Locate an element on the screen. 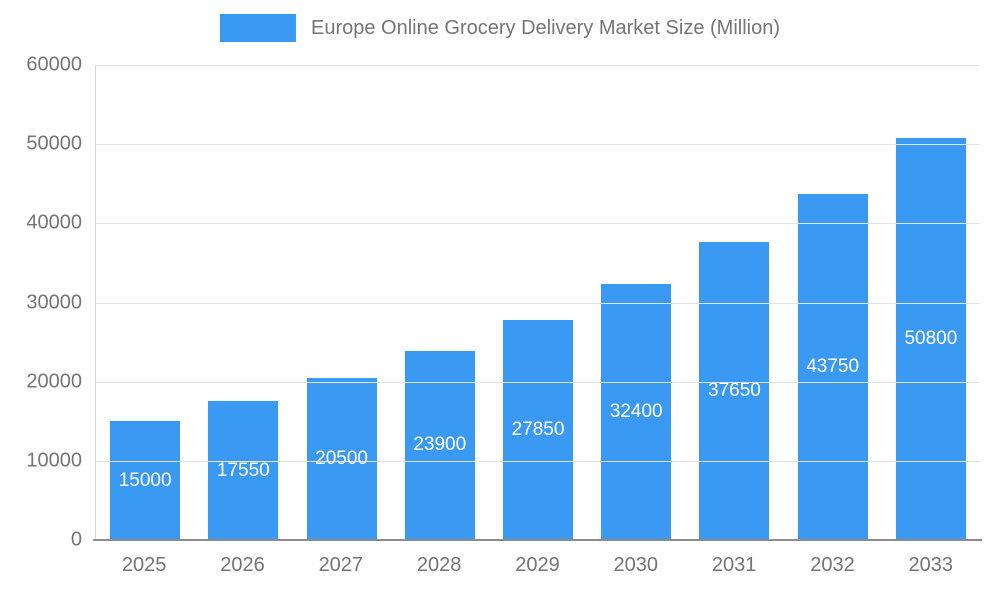  bar-value-label: 15000 is located at coordinates (145, 480).